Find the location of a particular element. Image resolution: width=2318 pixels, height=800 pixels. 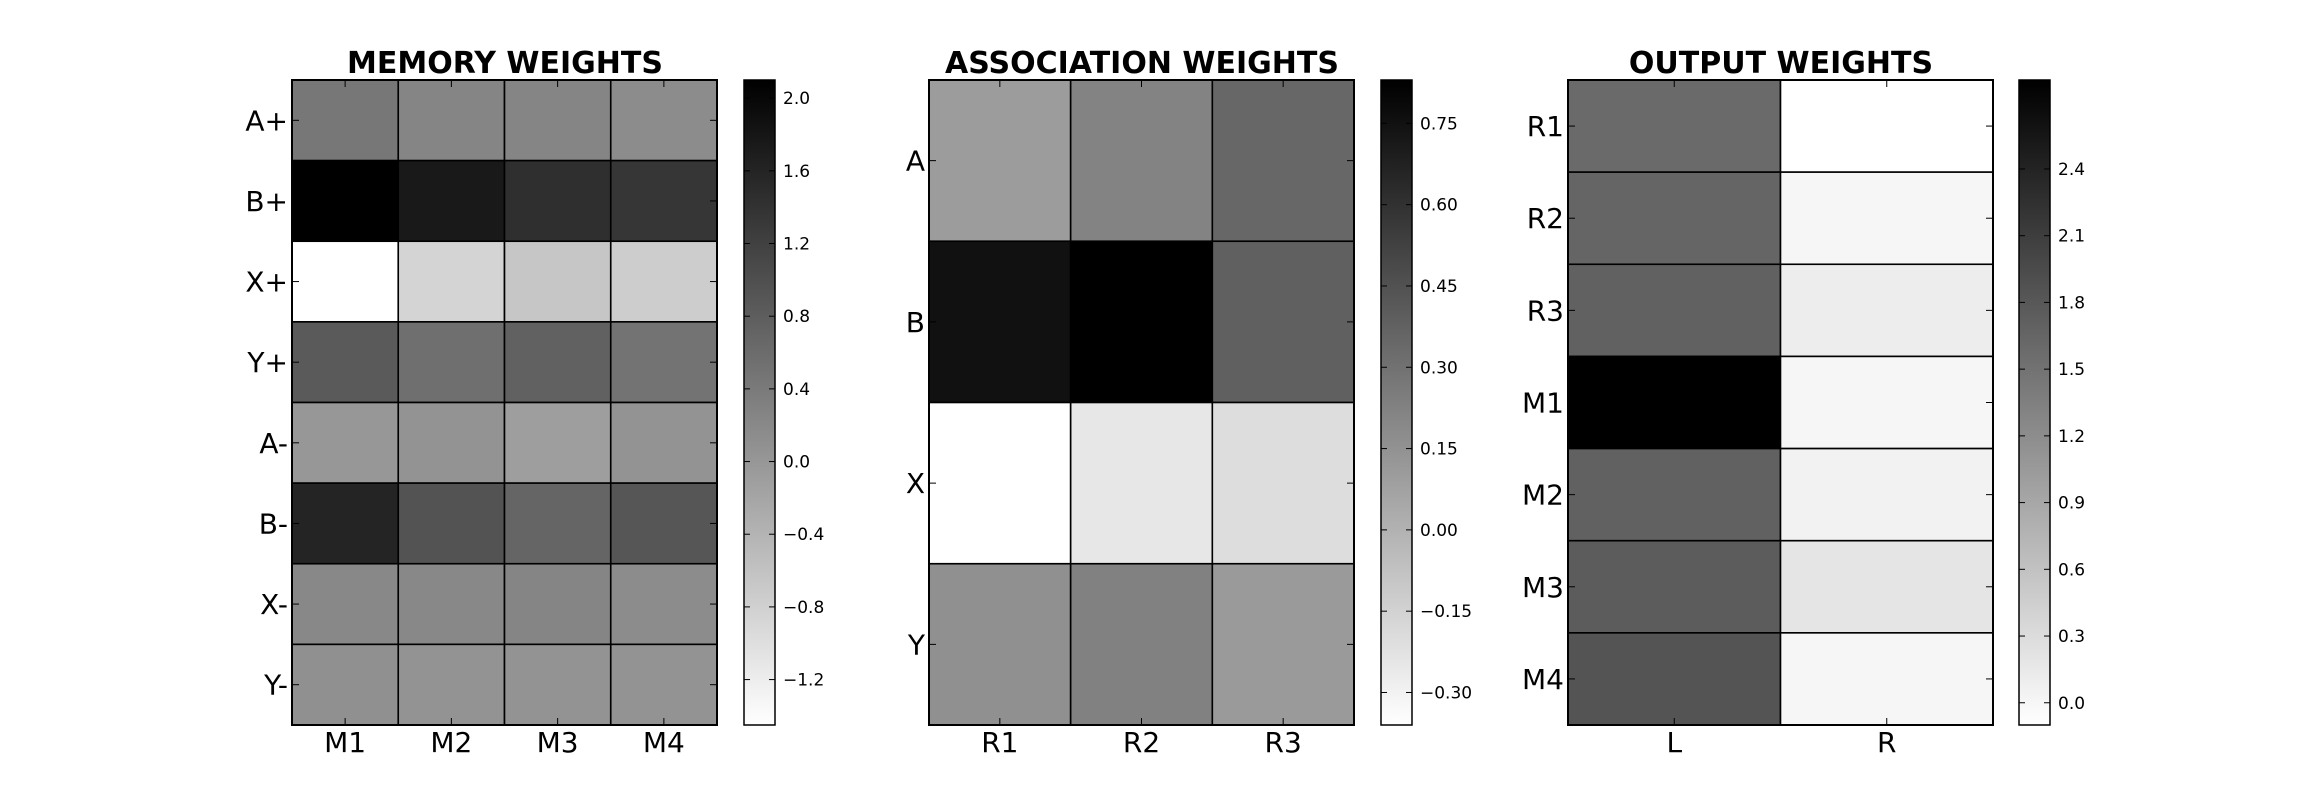

col-tick-label: M1 is located at coordinates (345, 742).